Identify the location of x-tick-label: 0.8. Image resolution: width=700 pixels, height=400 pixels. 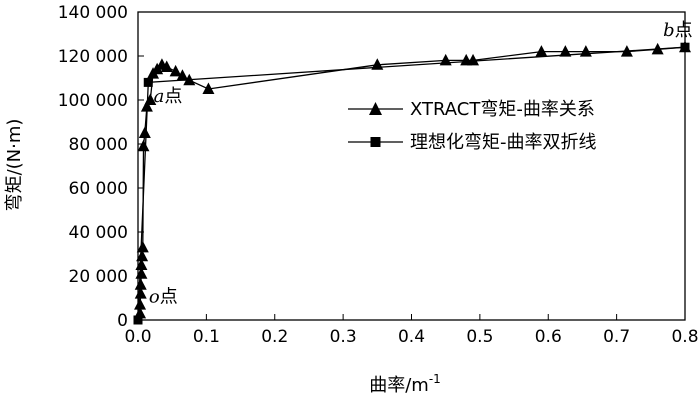
(684, 337).